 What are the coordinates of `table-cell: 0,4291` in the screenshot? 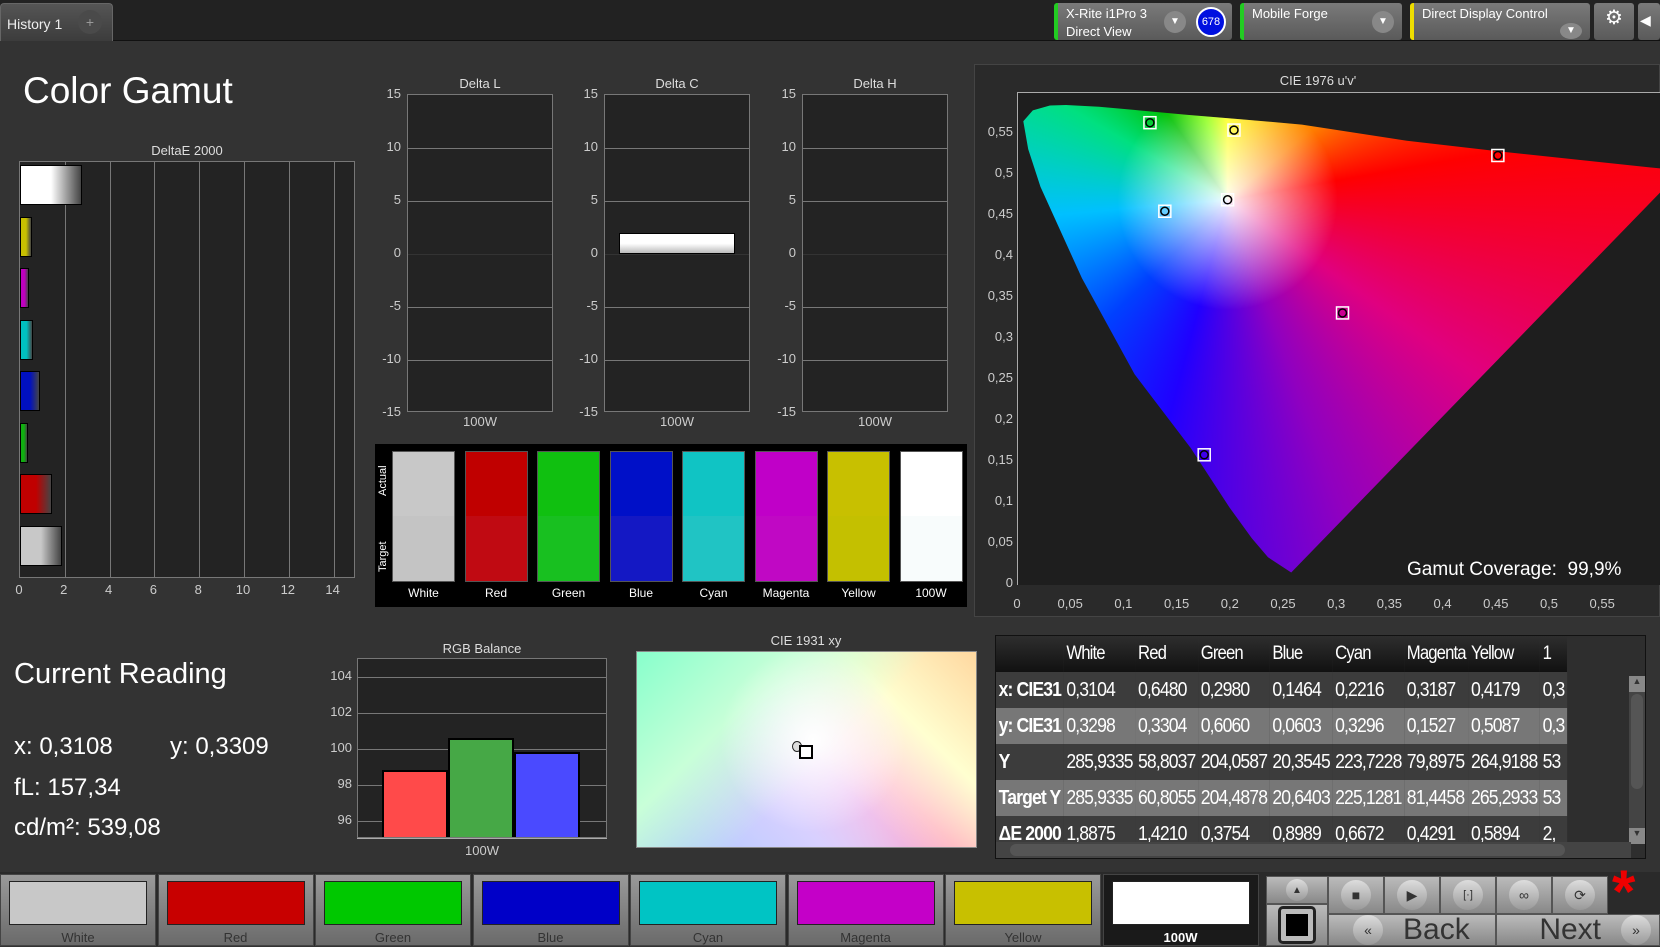 It's located at (1431, 832).